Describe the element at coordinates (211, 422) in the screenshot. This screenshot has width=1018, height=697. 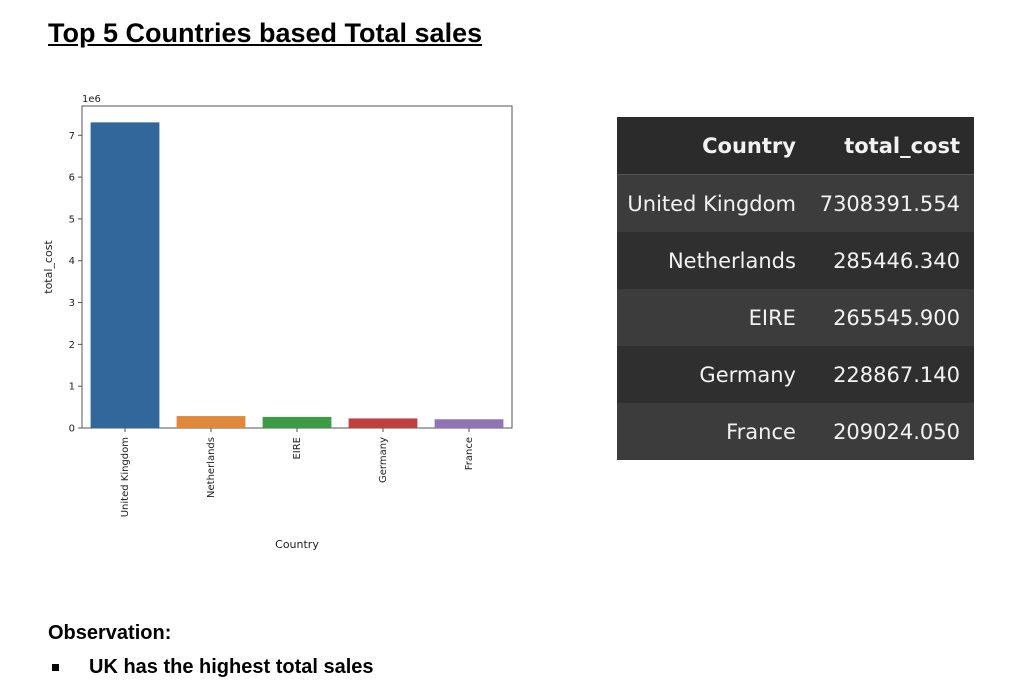
I see `bar-netherlands` at that location.